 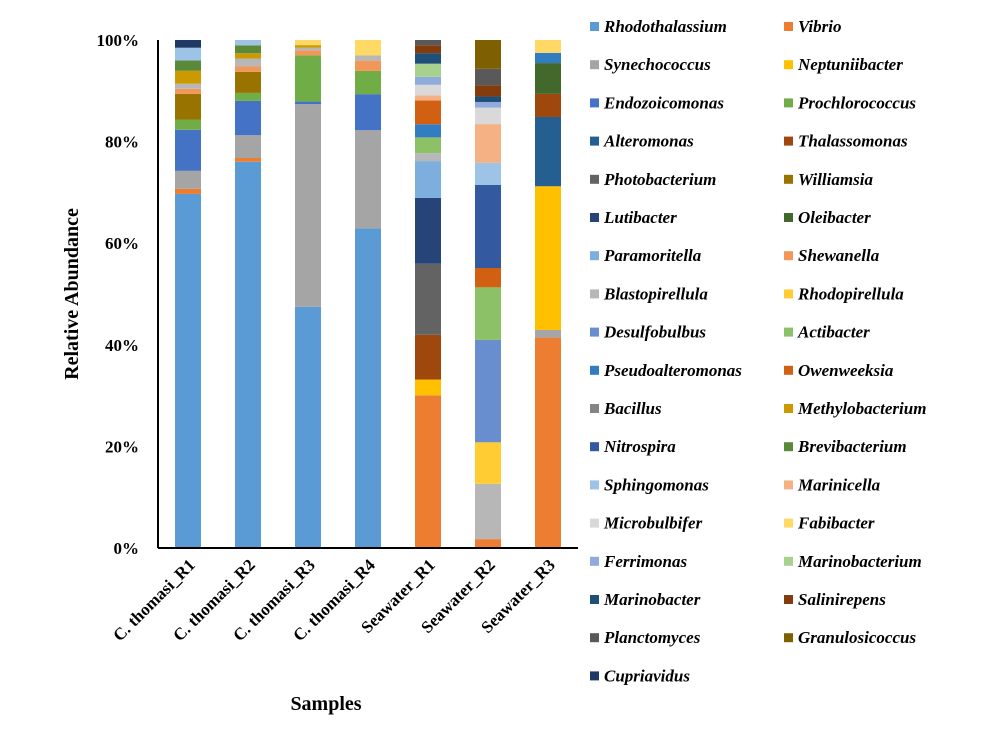 What do you see at coordinates (859, 561) in the screenshot?
I see `legend-label: Marinobacterium` at bounding box center [859, 561].